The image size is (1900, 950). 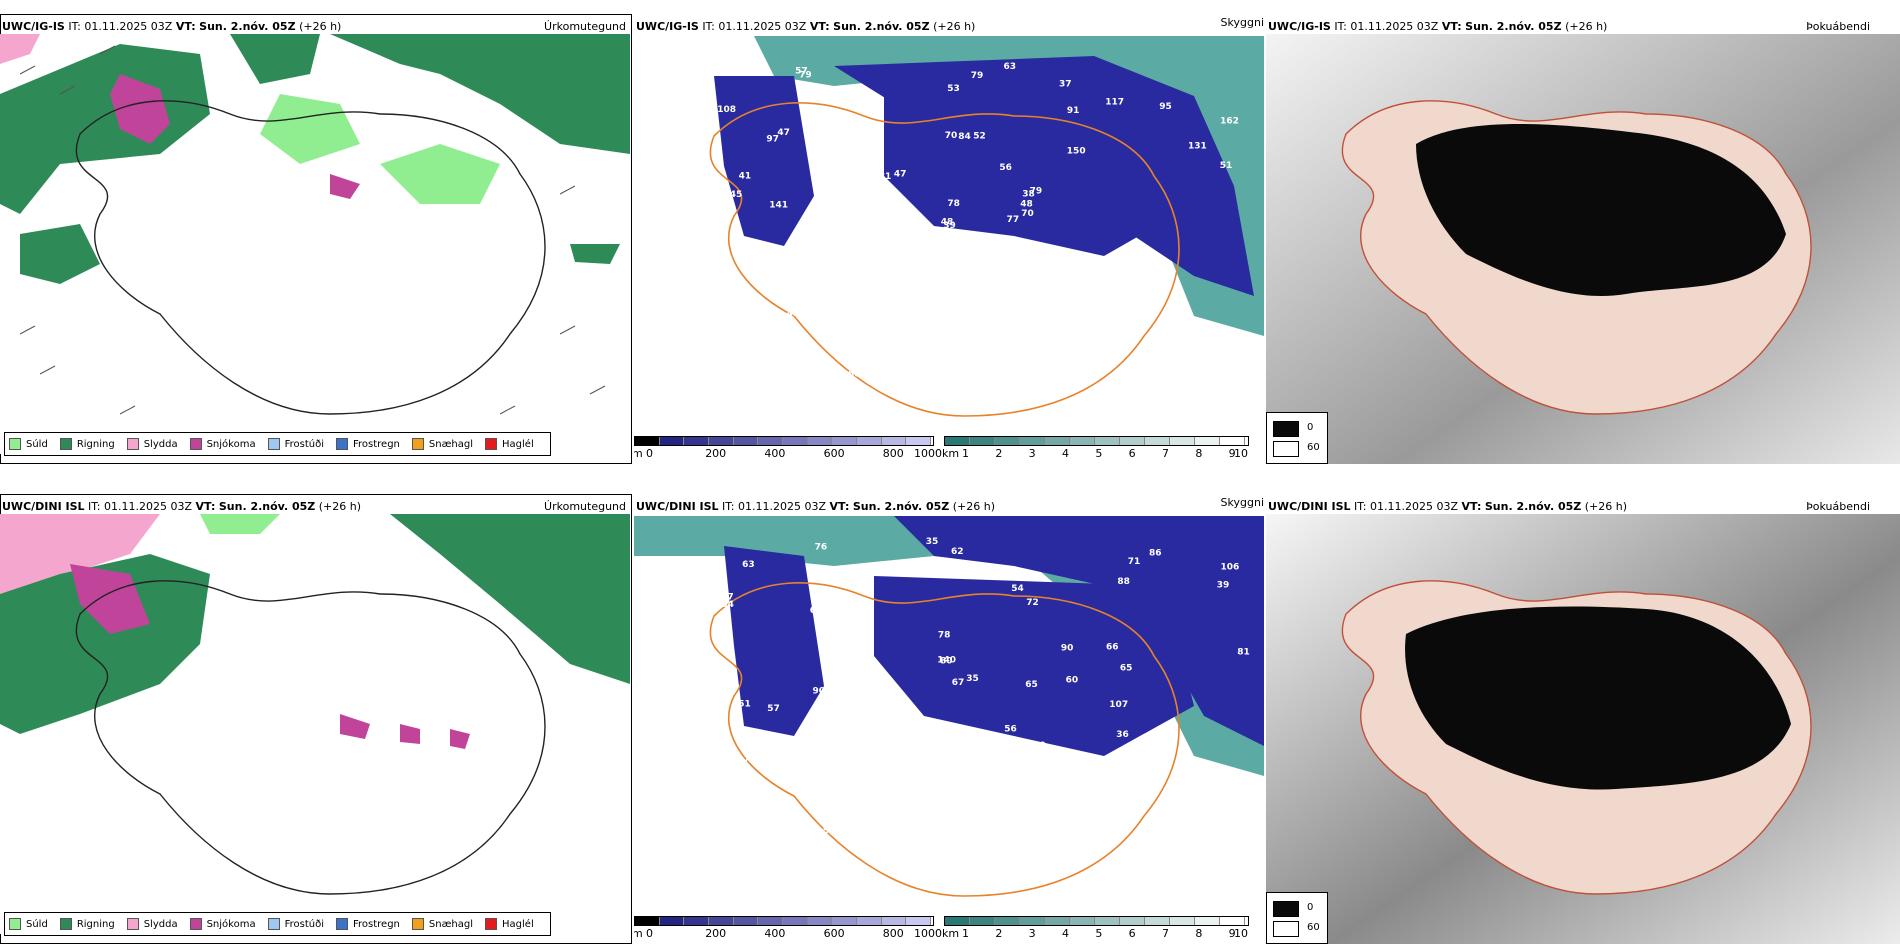 I want to click on visibility-value-label: 180, so click(x=1042, y=759).